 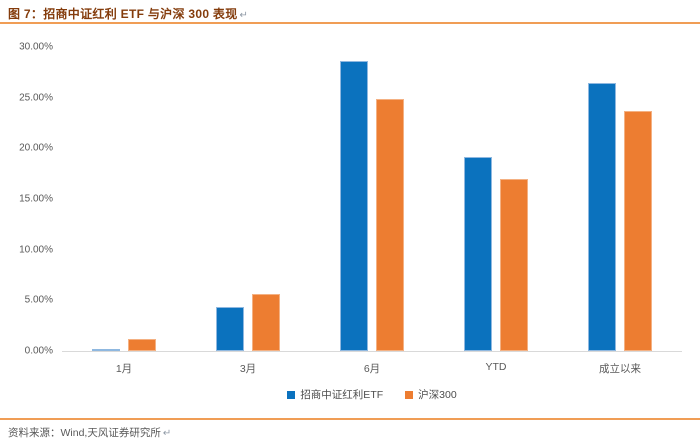 I want to click on bar-沪深300-成立以来, so click(x=638, y=230).